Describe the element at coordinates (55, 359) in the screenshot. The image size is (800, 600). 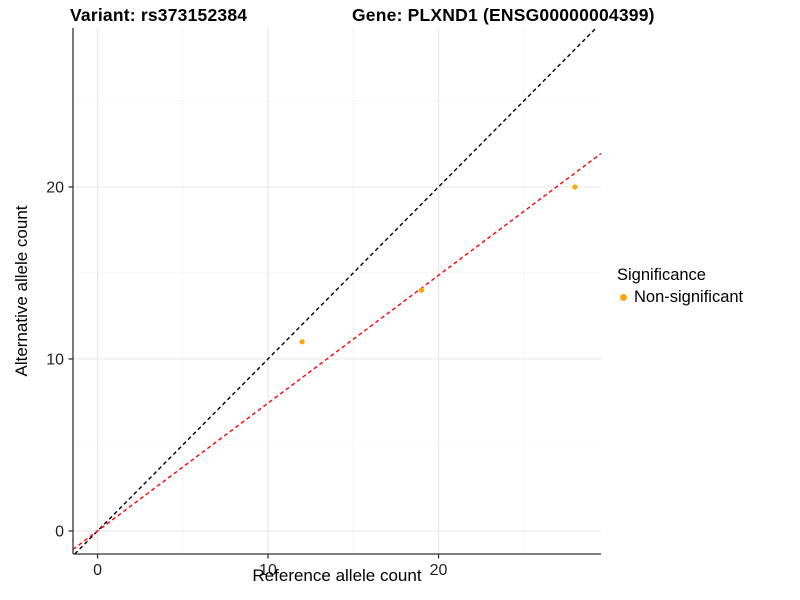
I see `y-tick-label: 10` at that location.